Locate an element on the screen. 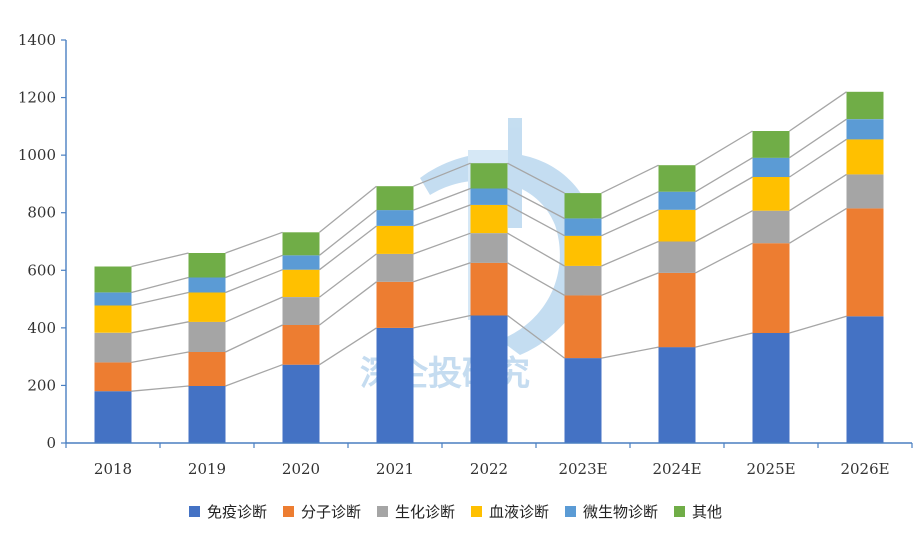  bar-4-2020 is located at coordinates (301, 283).